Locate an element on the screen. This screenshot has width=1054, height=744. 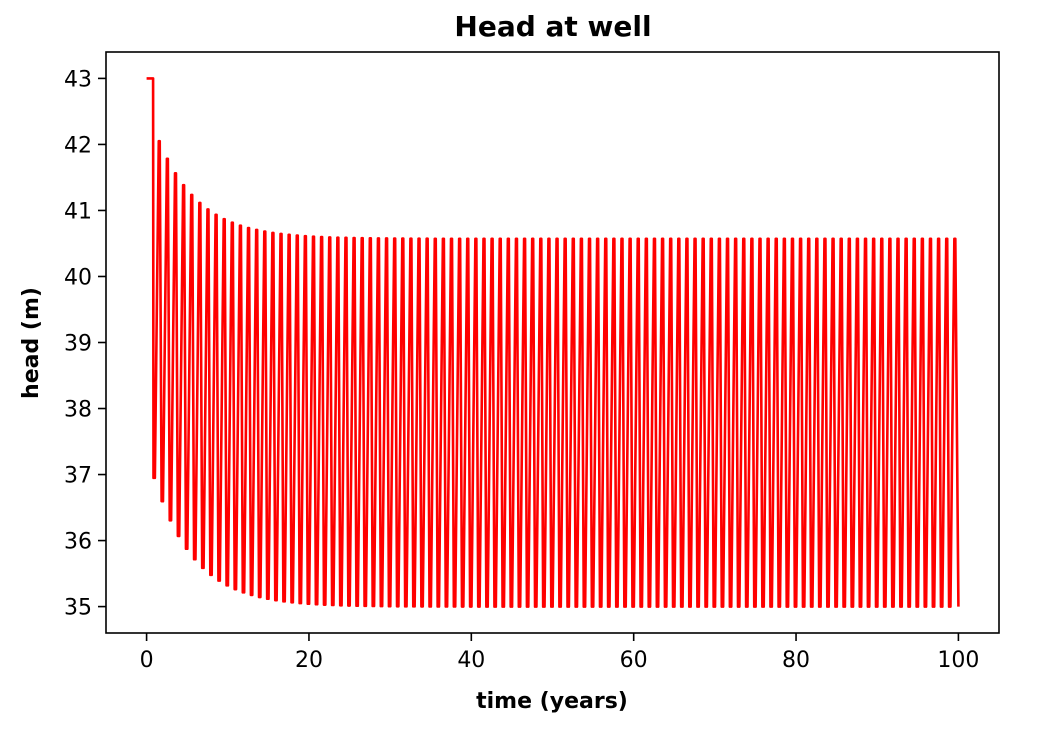
y-axis: 35 36 37 38 39 40 41 42 43 is located at coordinates (85, 344).